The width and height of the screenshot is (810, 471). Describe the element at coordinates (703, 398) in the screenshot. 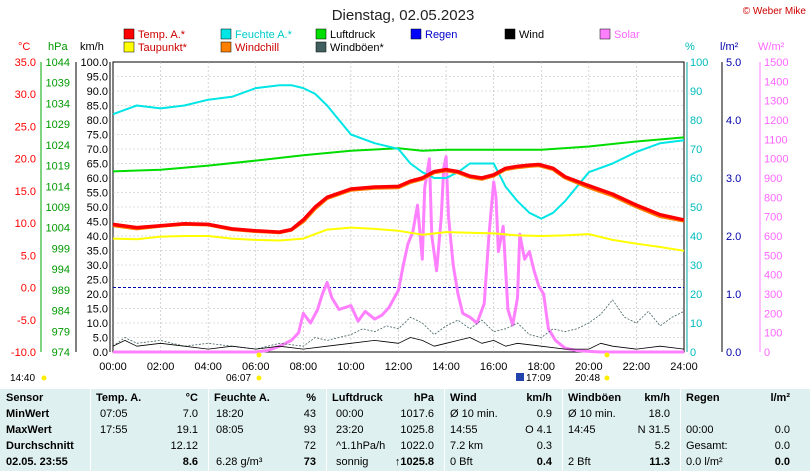

I see `table-header: Regen` at that location.